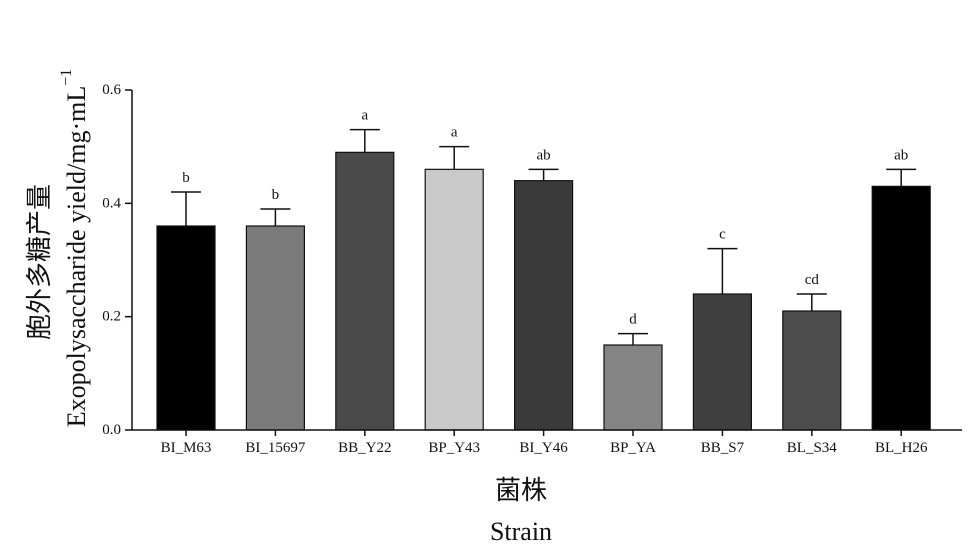 The width and height of the screenshot is (977, 552). I want to click on significance-label-BB_S7: c, so click(722, 235).